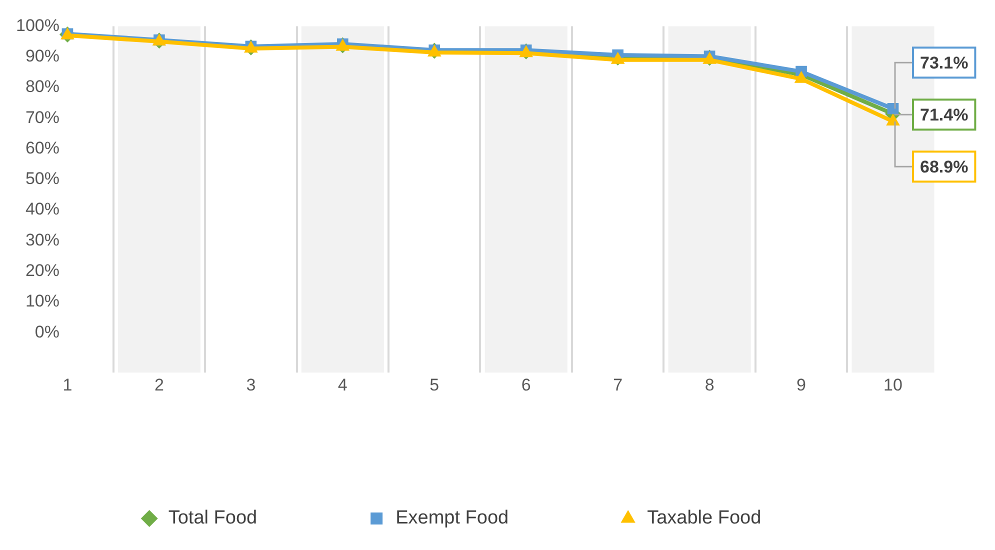 The width and height of the screenshot is (995, 550). Describe the element at coordinates (944, 114) in the screenshot. I see `data-label: 71.4%` at that location.